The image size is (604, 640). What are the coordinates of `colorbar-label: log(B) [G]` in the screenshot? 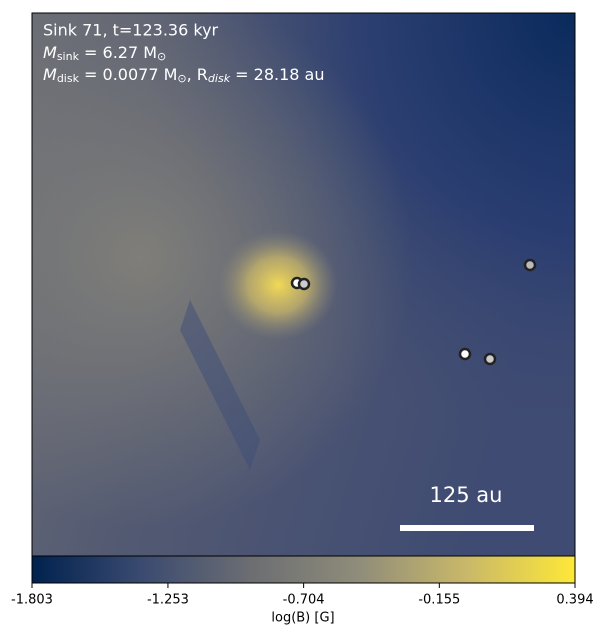 It's located at (302, 618).